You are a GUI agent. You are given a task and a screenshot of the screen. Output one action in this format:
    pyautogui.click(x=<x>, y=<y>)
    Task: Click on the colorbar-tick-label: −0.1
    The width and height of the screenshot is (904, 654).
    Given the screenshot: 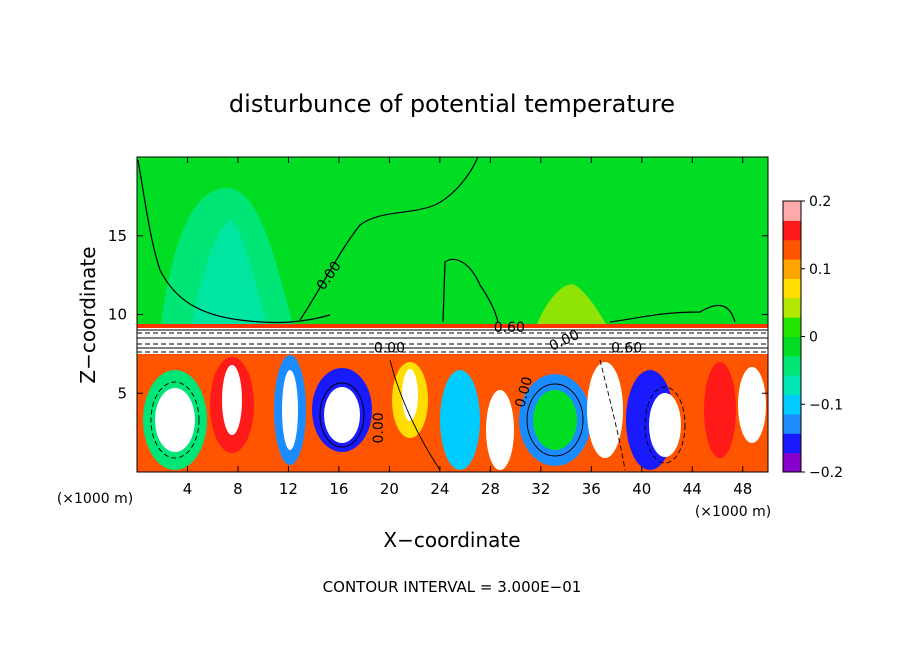 What is the action you would take?
    pyautogui.click(x=826, y=405)
    